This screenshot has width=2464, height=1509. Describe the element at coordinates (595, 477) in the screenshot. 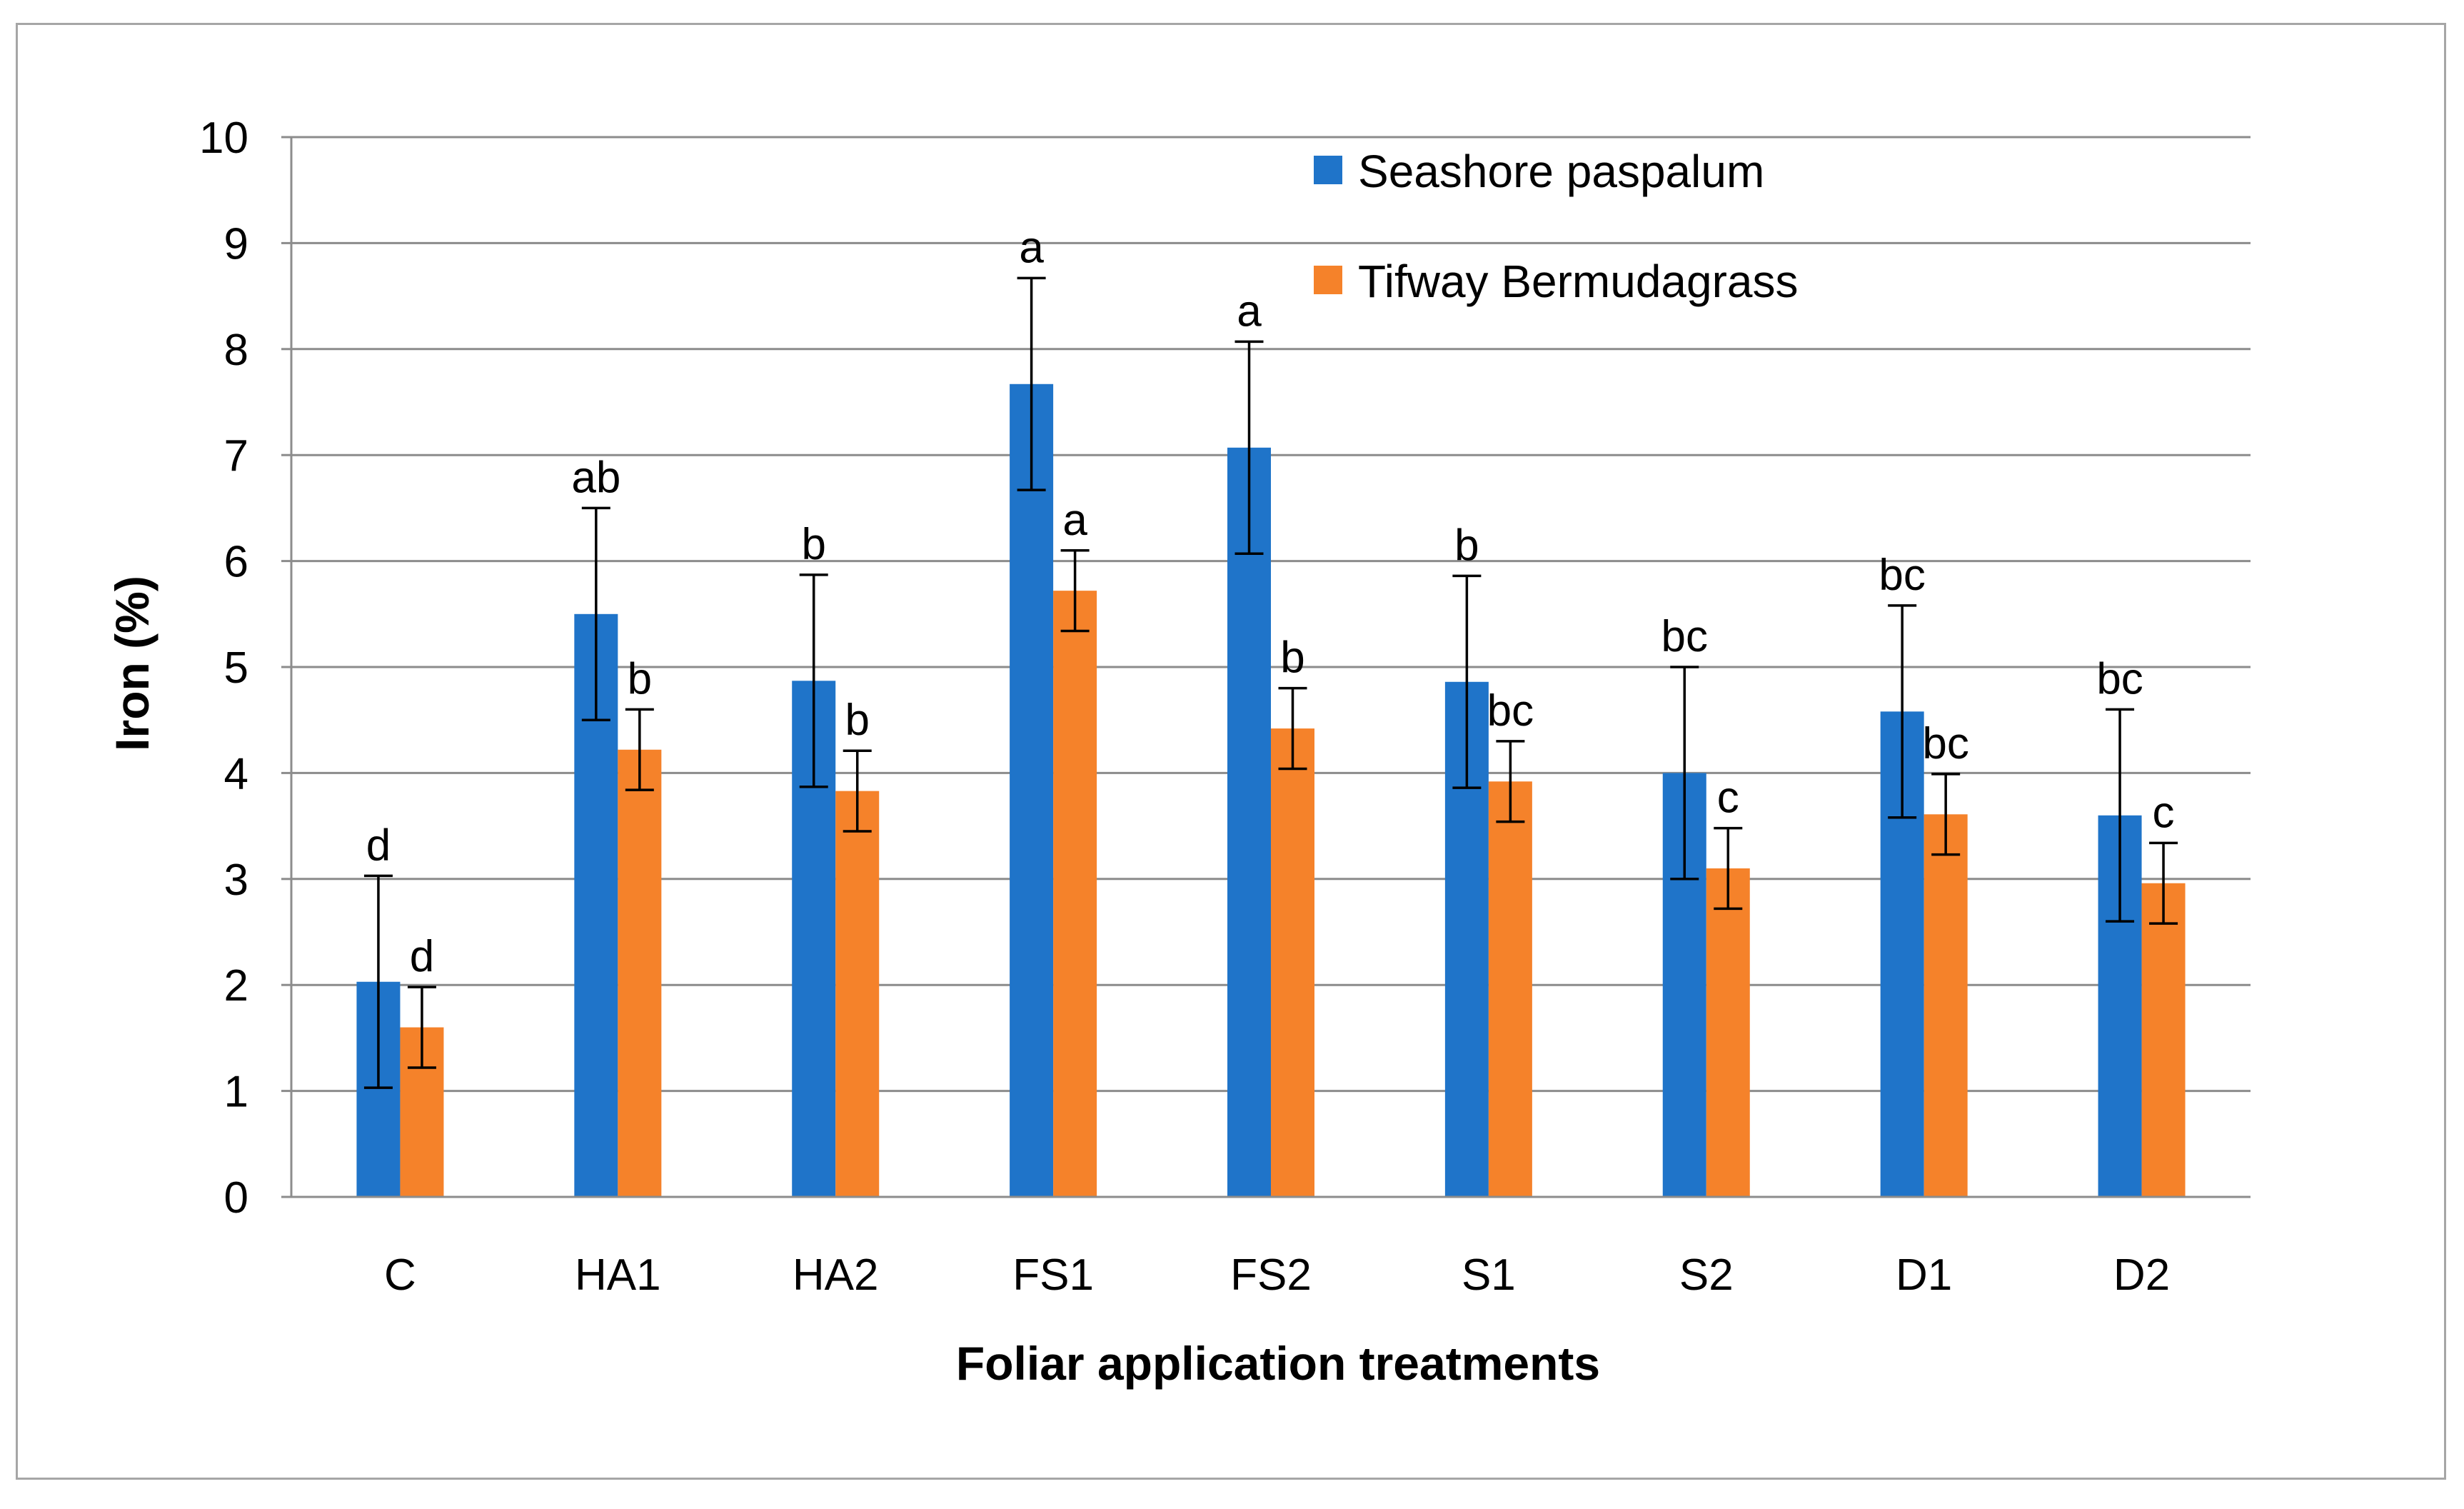

I see `significance-letter-ha1-seashore: ab` at that location.